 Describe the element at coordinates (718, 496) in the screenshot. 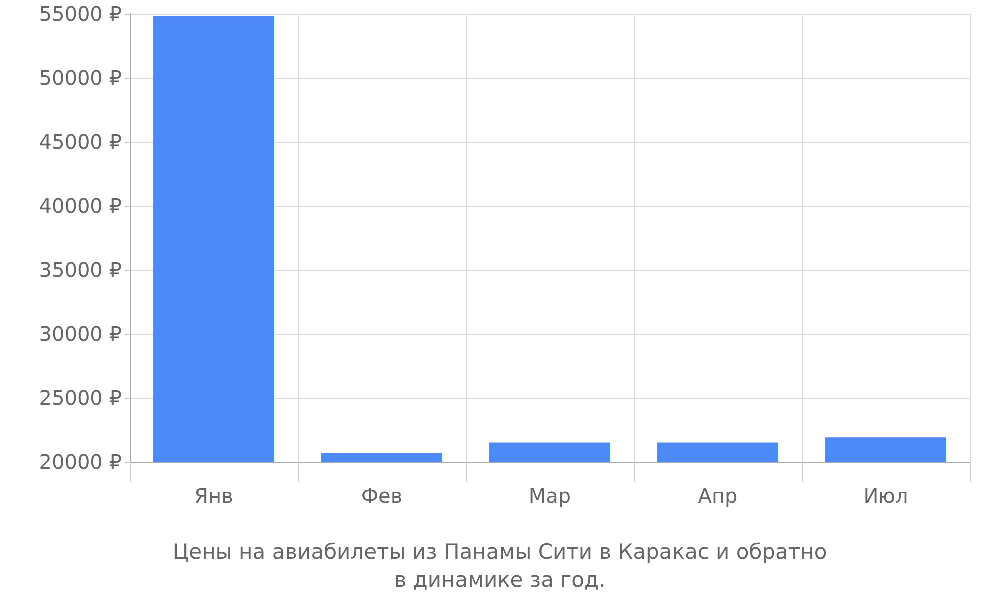

I see `x-tick-label: Апр` at that location.